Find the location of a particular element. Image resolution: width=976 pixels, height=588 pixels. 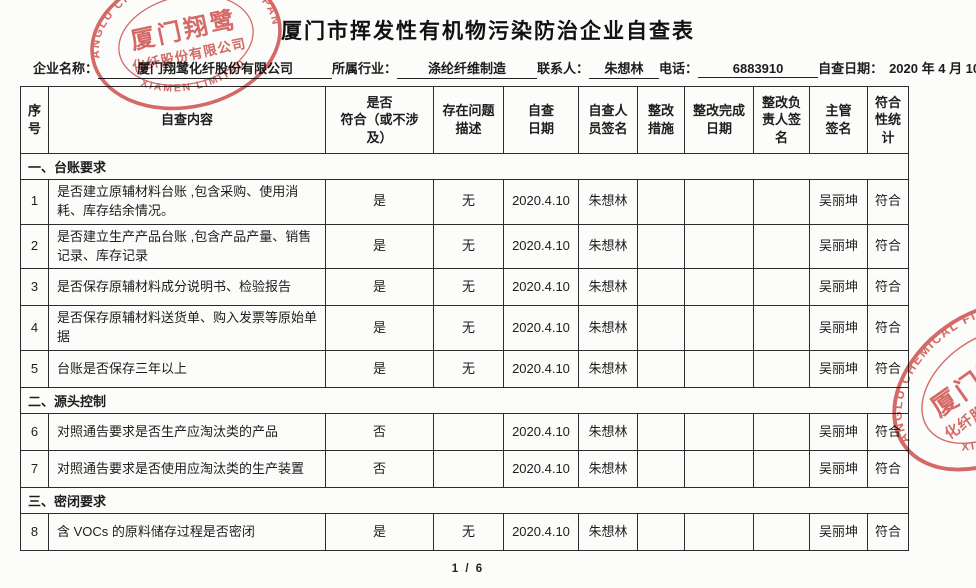

cell-index: 4 is located at coordinates (34, 328).